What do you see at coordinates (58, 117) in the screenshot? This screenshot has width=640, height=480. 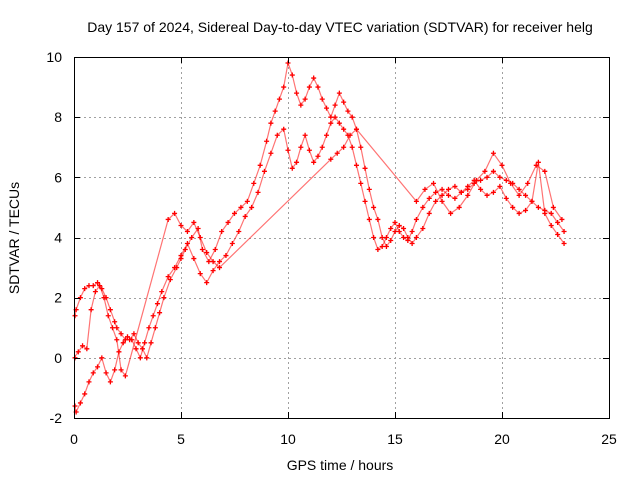 I see `y-tick-label: 8` at bounding box center [58, 117].